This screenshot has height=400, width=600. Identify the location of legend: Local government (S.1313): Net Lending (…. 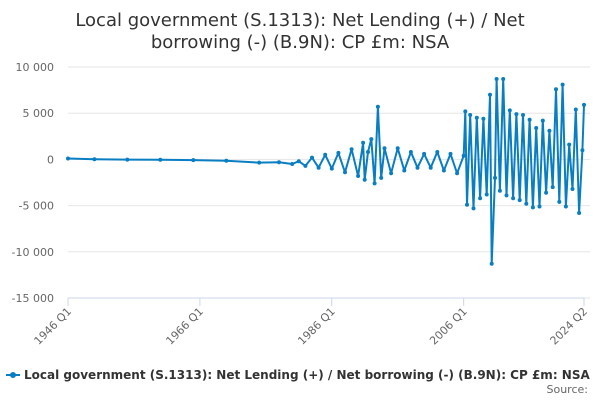
(298, 375).